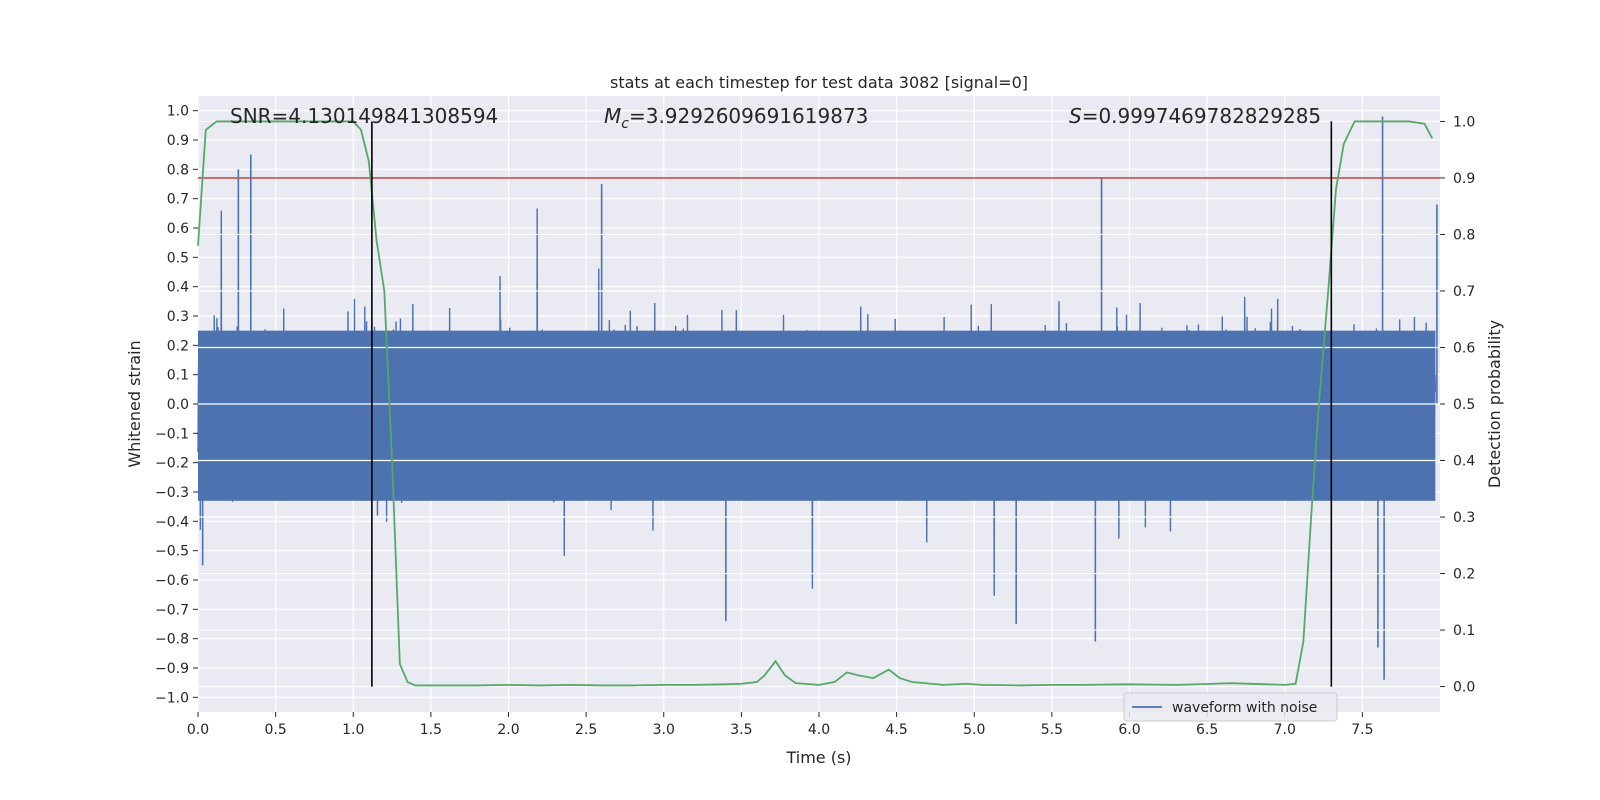 The width and height of the screenshot is (1600, 800). What do you see at coordinates (974, 730) in the screenshot?
I see `x-tick-label: 5.0` at bounding box center [974, 730].